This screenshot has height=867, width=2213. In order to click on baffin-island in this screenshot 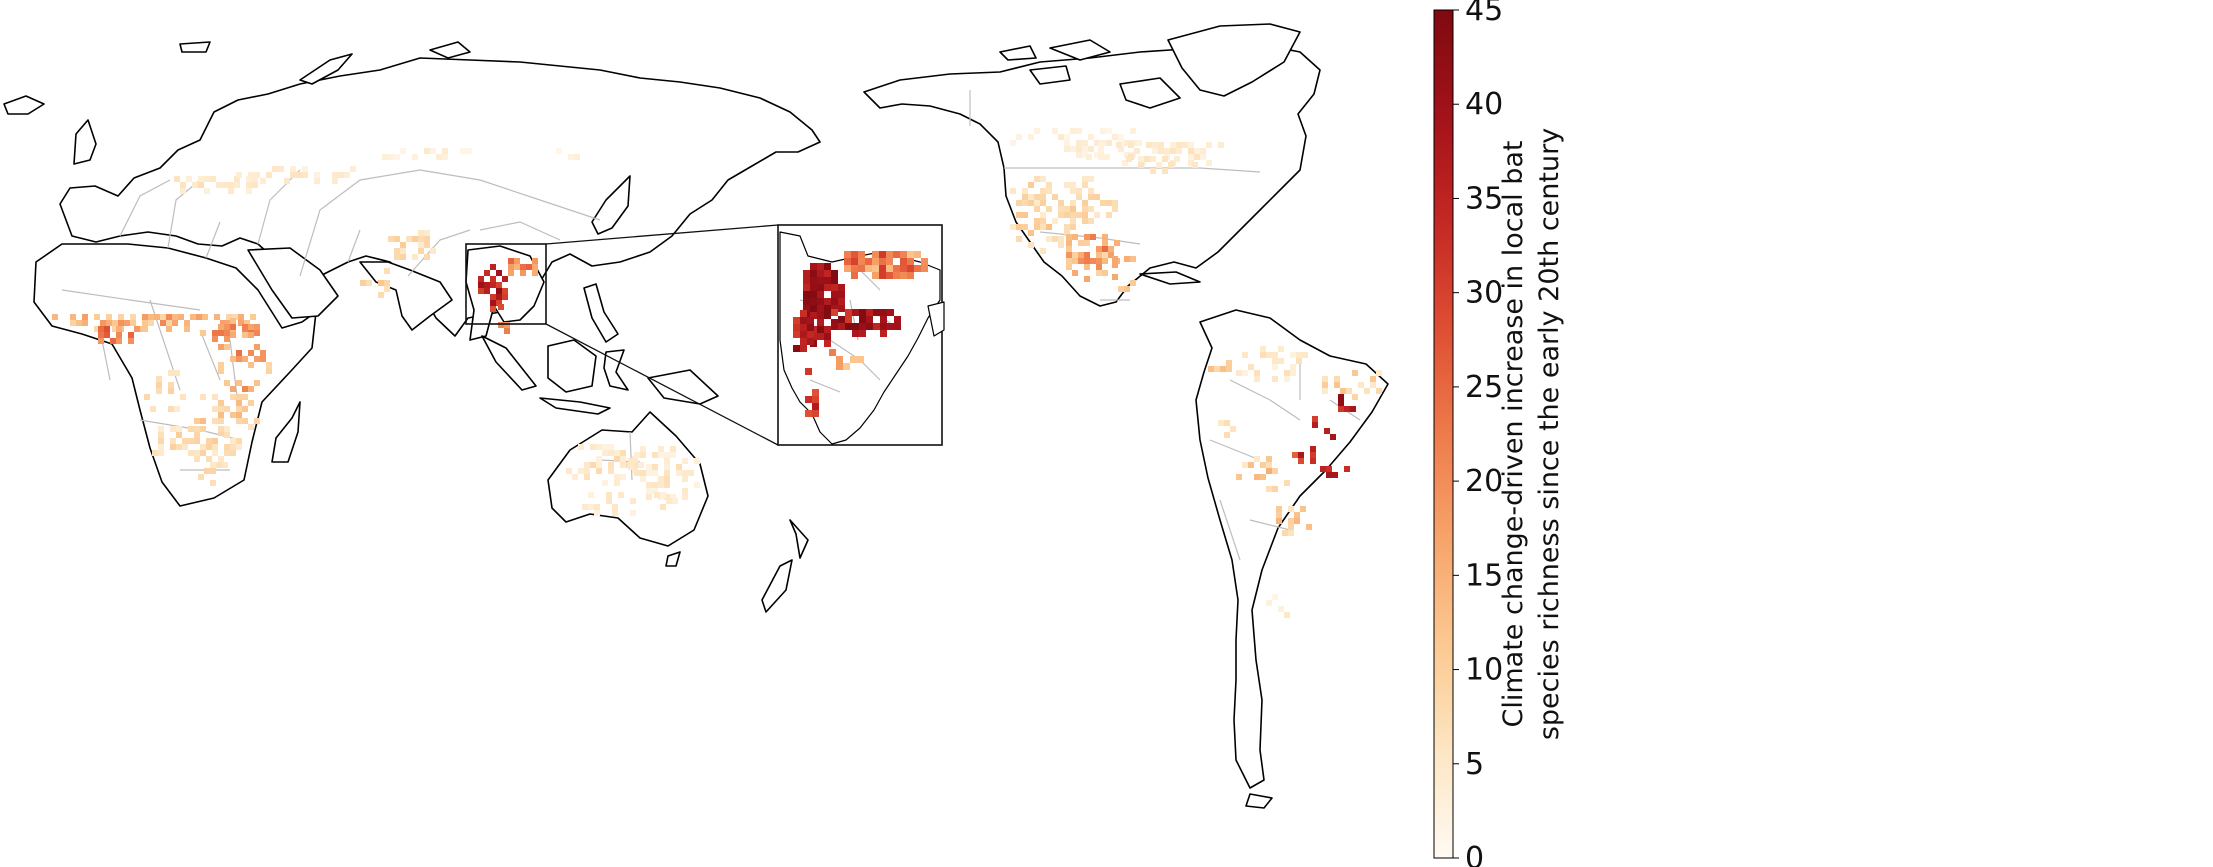, I will do `click(1150, 93)`.